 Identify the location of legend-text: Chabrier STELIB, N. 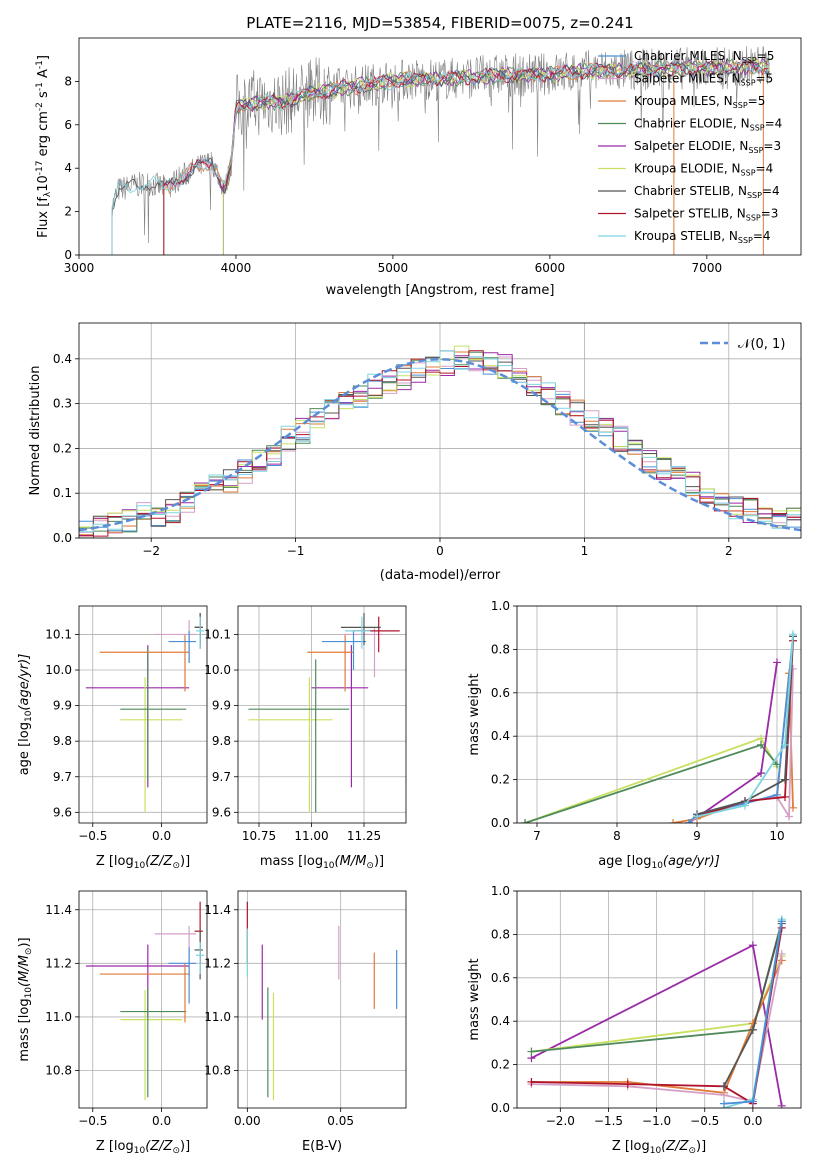
(690, 191).